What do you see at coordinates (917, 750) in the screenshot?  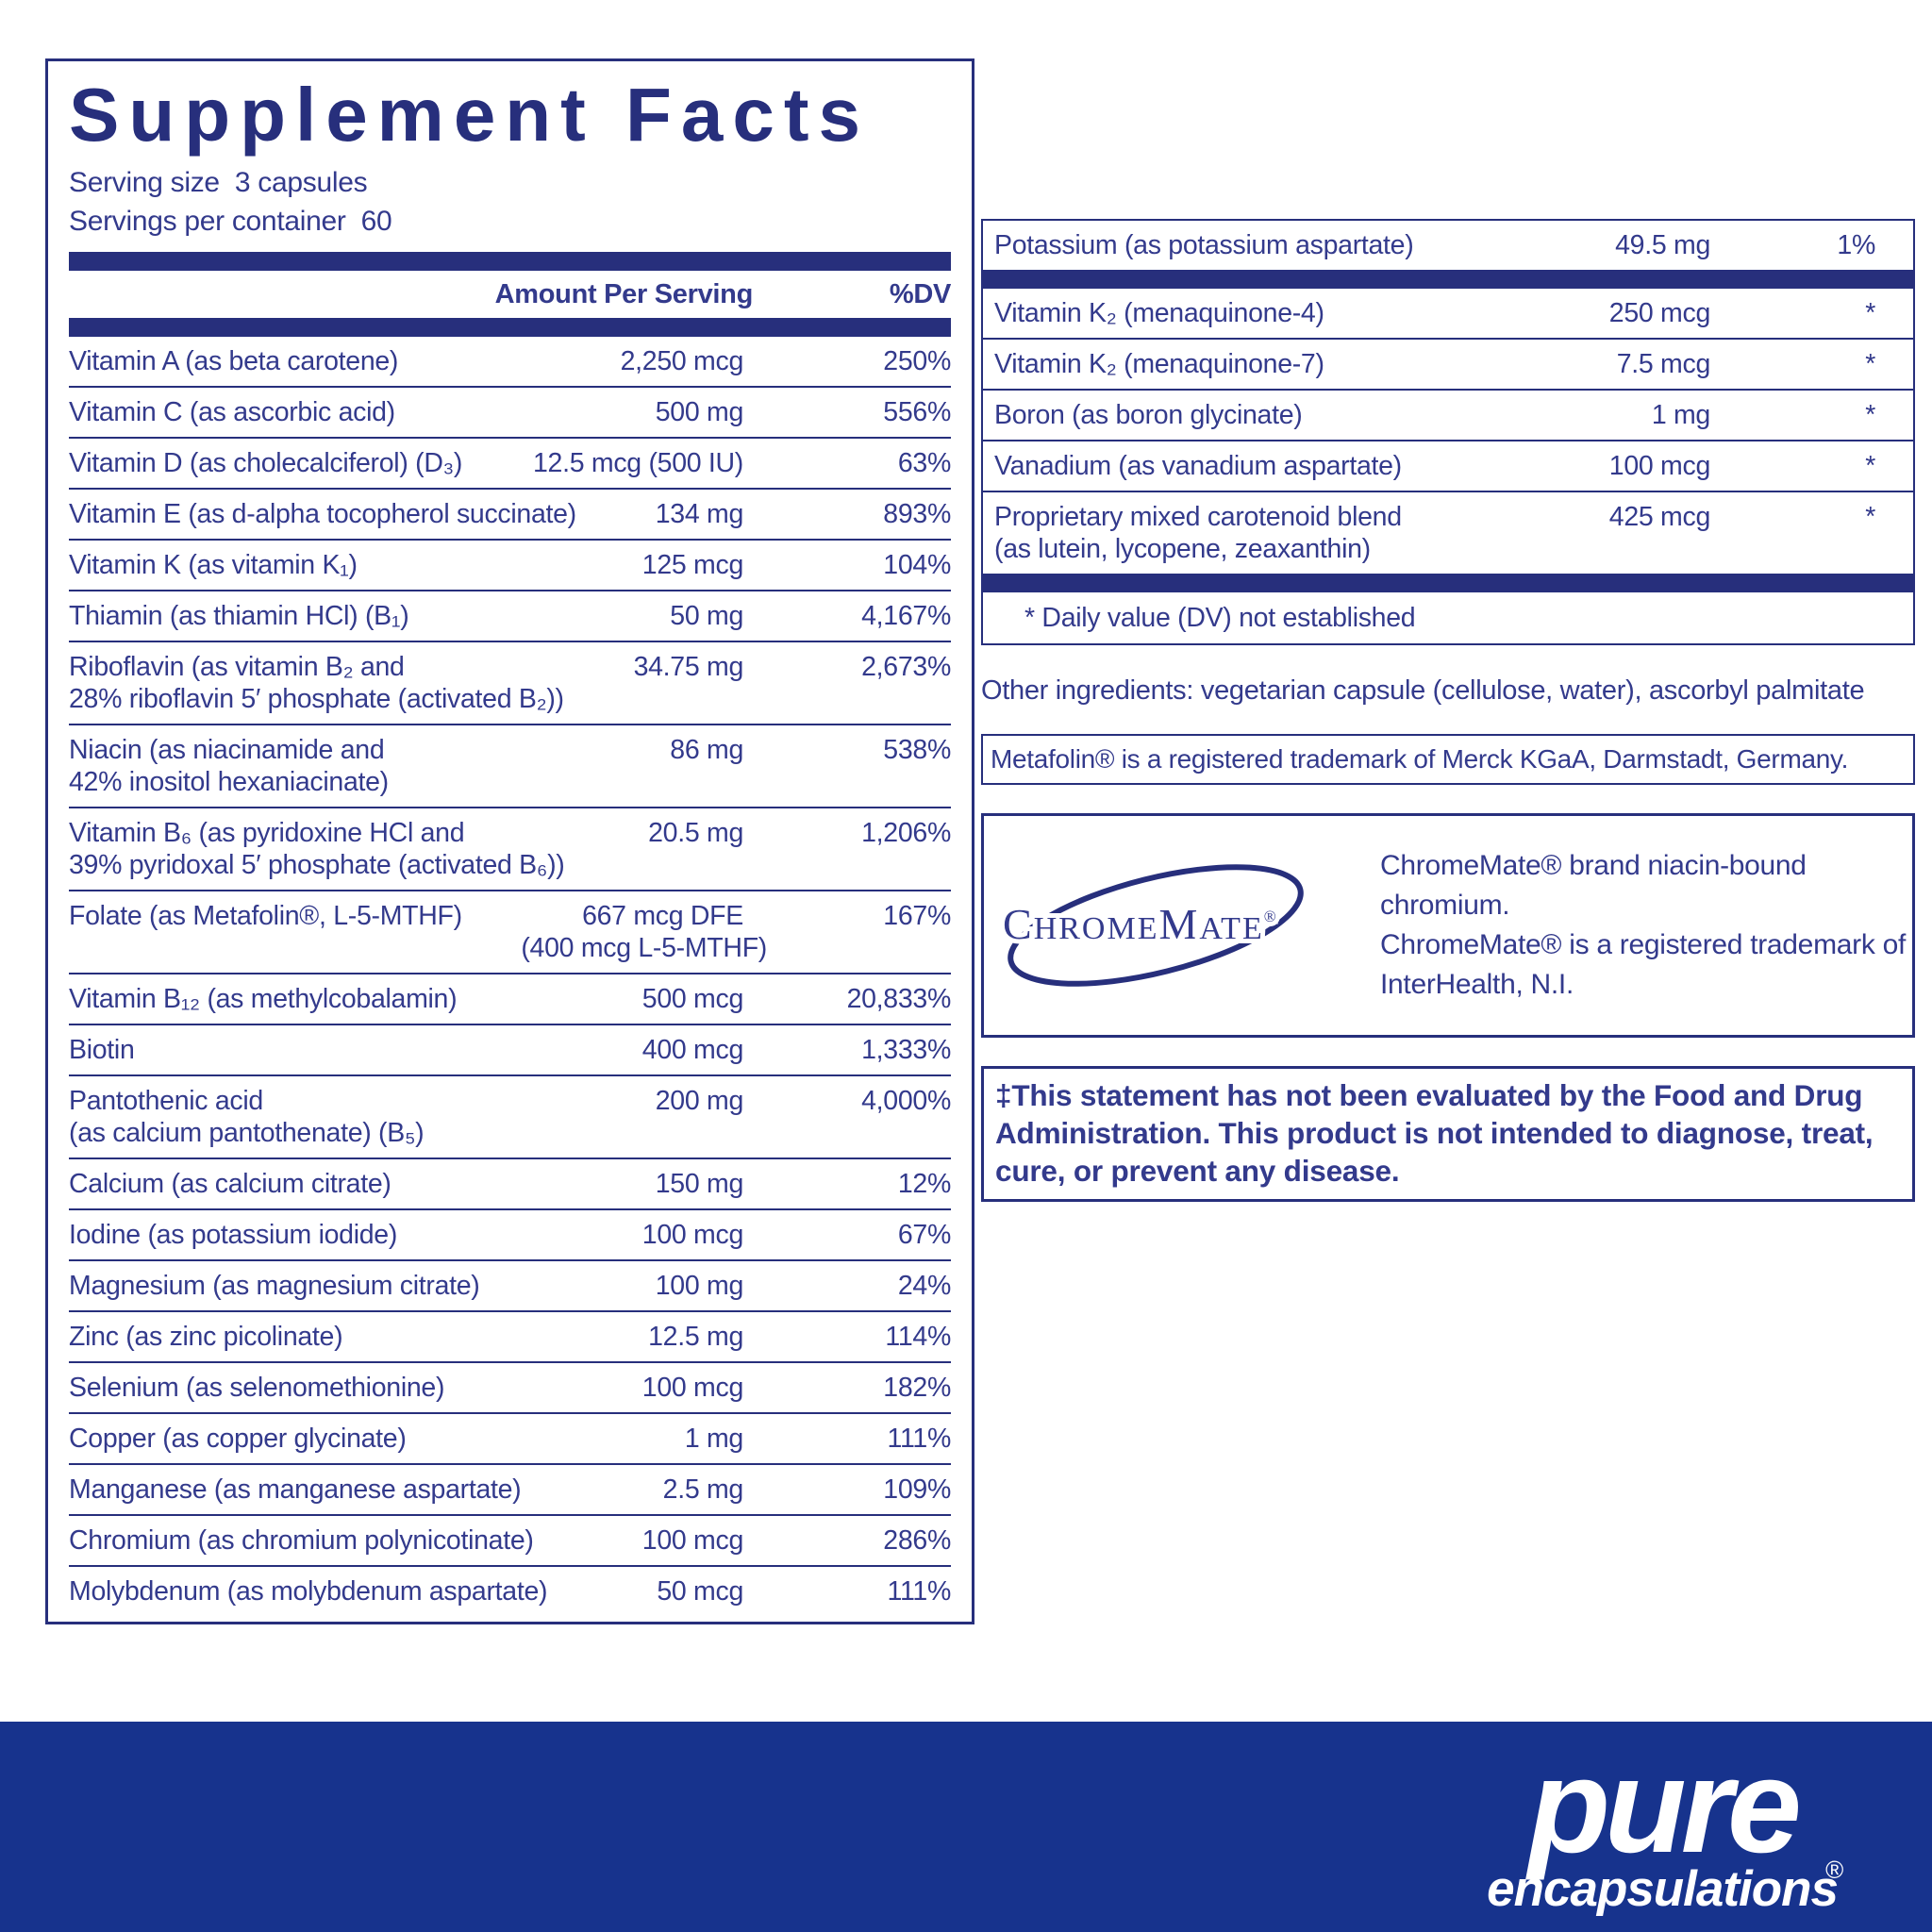 I see `nutrient-dv: 538%` at bounding box center [917, 750].